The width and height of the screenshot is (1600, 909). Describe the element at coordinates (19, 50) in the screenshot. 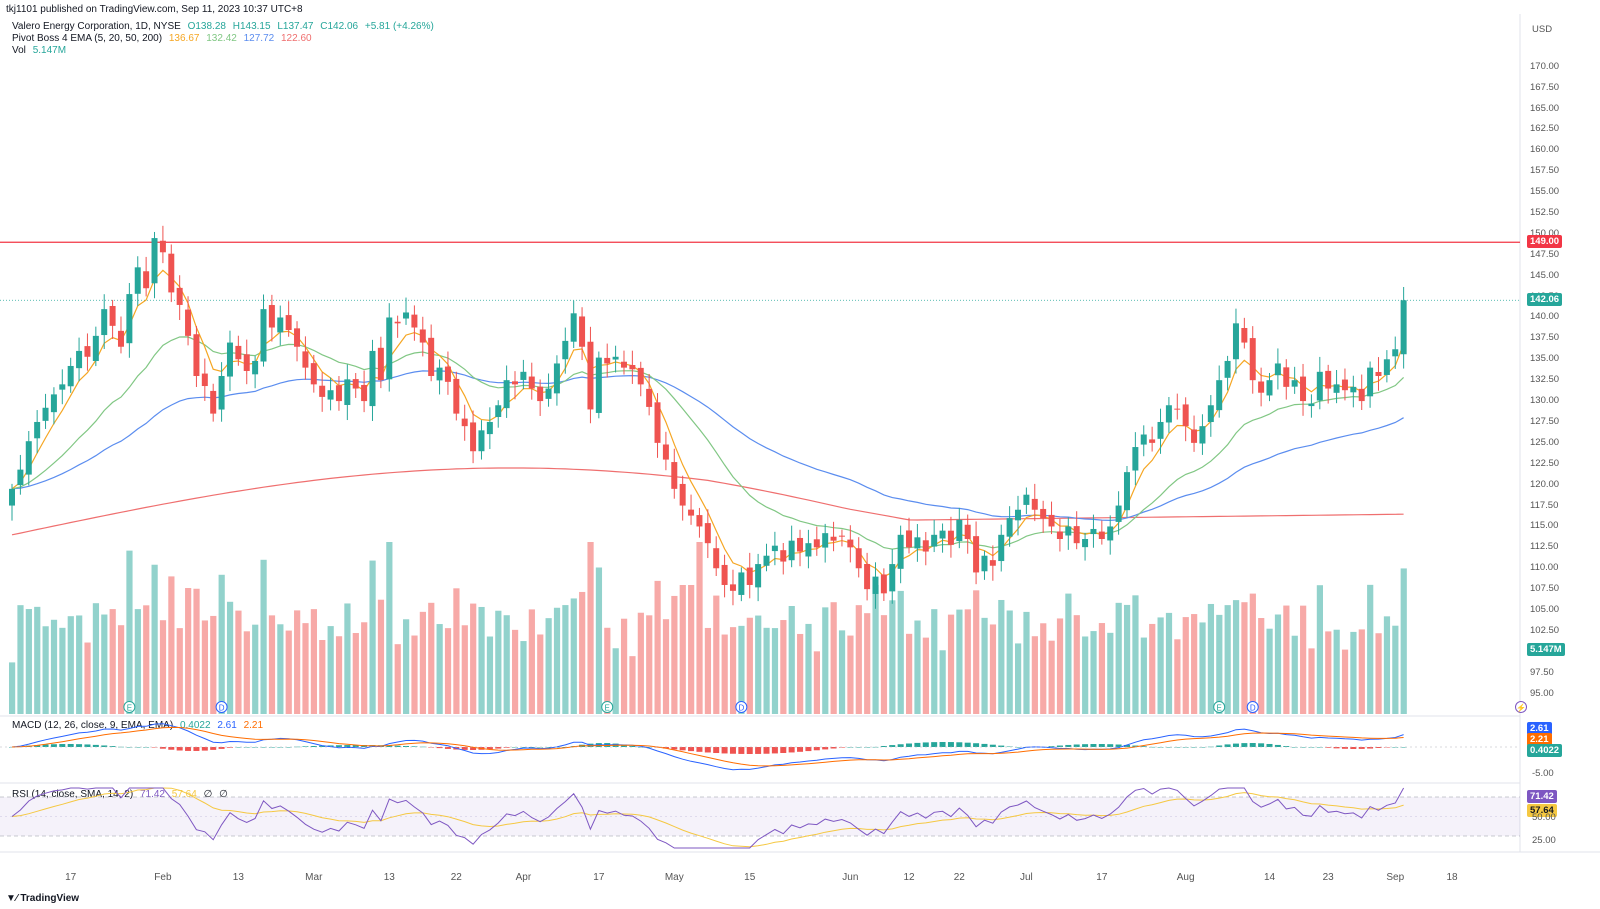

I see `vol-name: Vol` at that location.